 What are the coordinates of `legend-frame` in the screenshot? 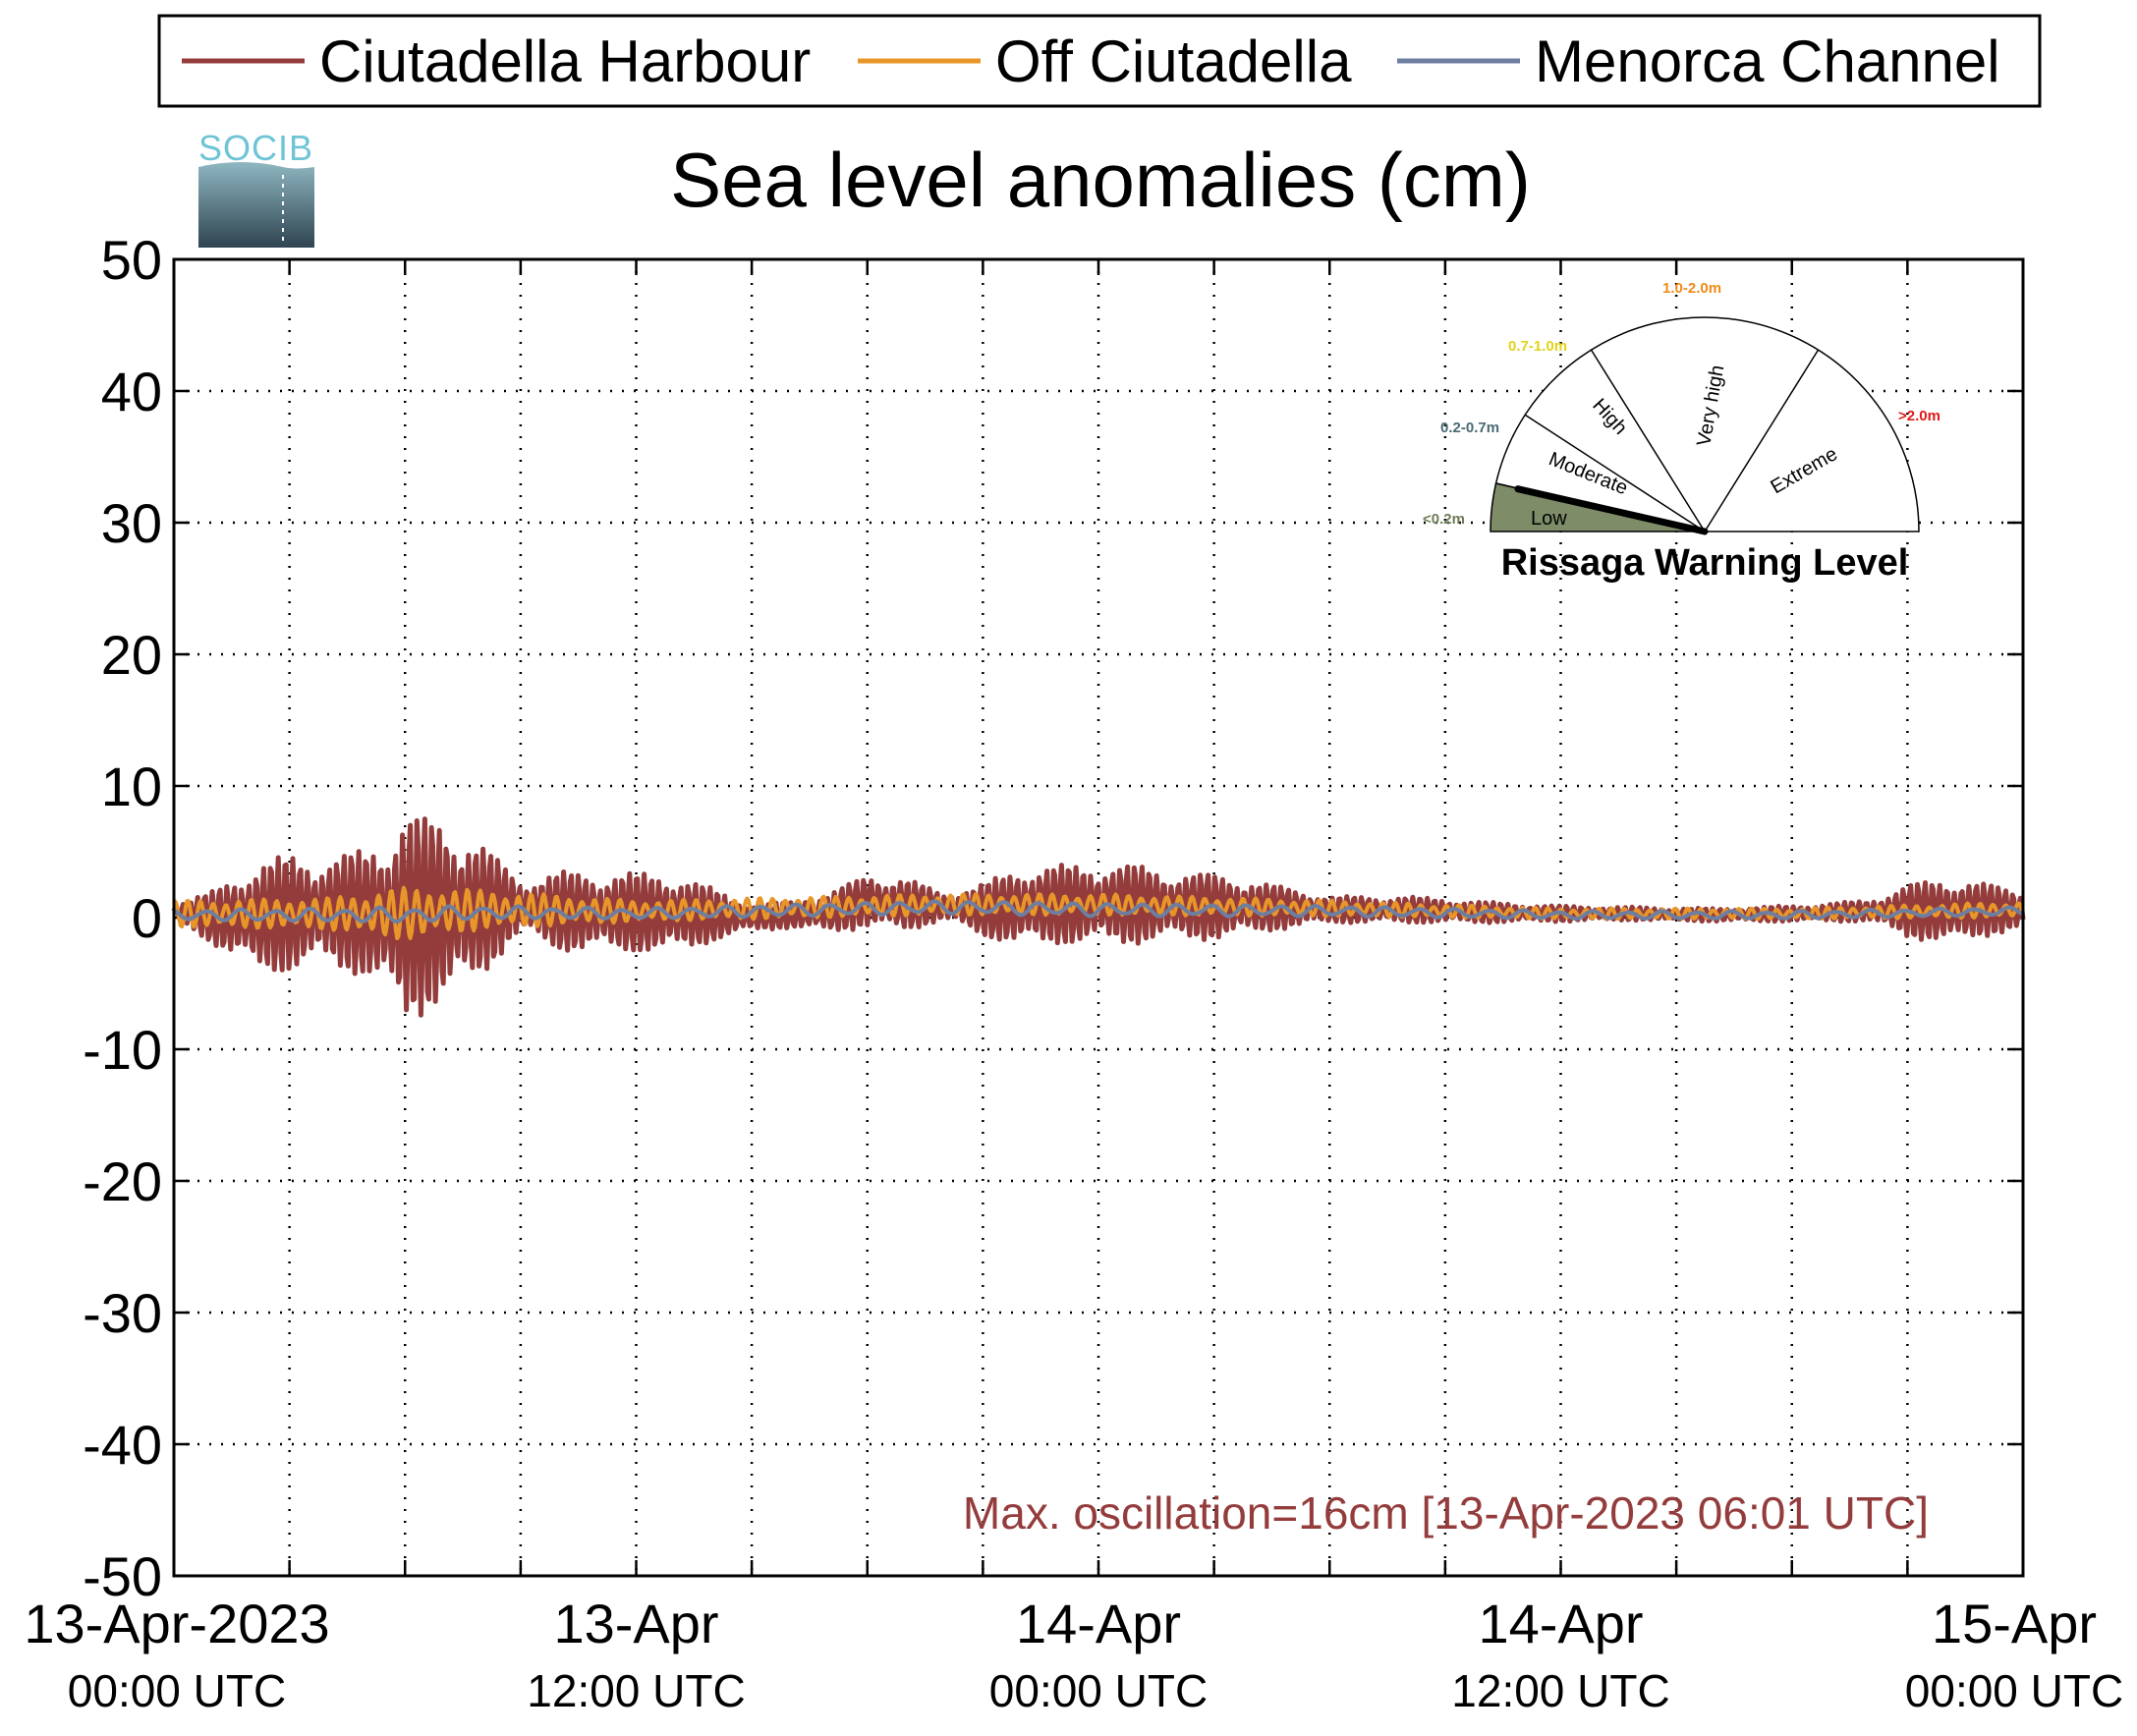 It's located at (1099, 61).